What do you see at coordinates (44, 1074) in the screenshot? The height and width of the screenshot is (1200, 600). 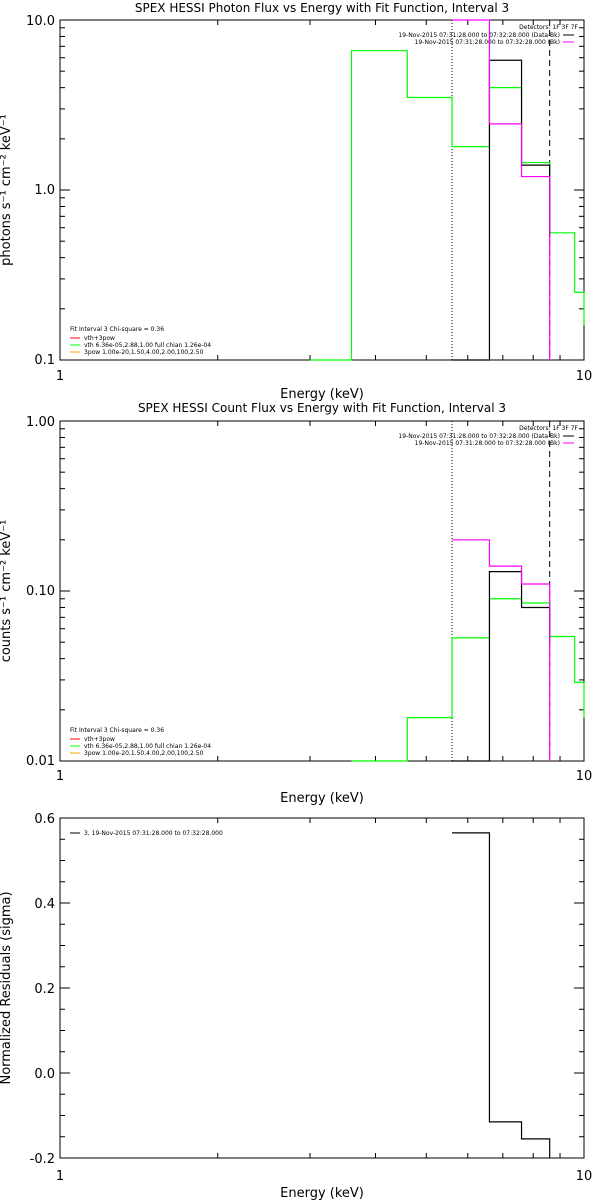 I see `y-tick-label: 0.0` at bounding box center [44, 1074].